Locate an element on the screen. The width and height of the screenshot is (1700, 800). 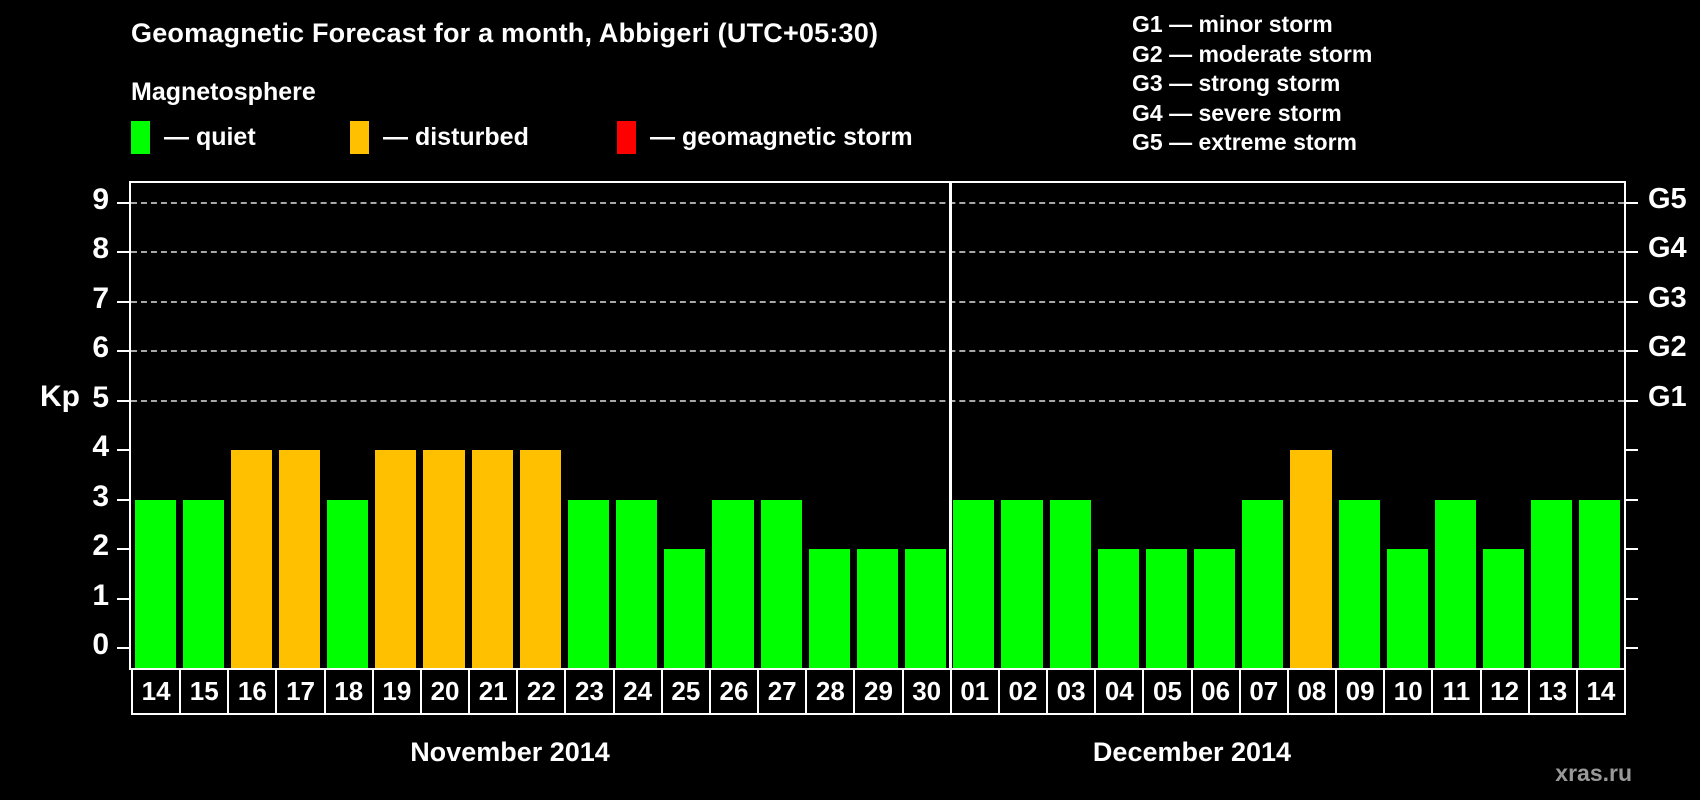
left-tick-kp0 is located at coordinates (123, 648).